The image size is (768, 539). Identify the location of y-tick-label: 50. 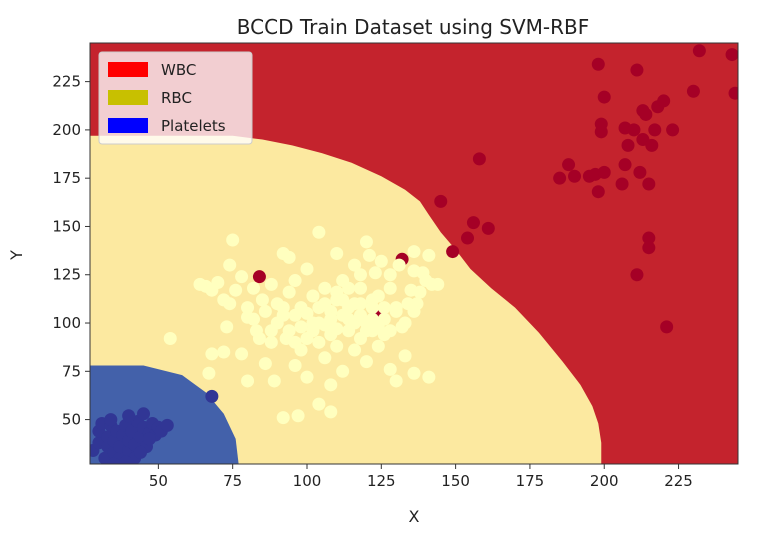
(71, 420).